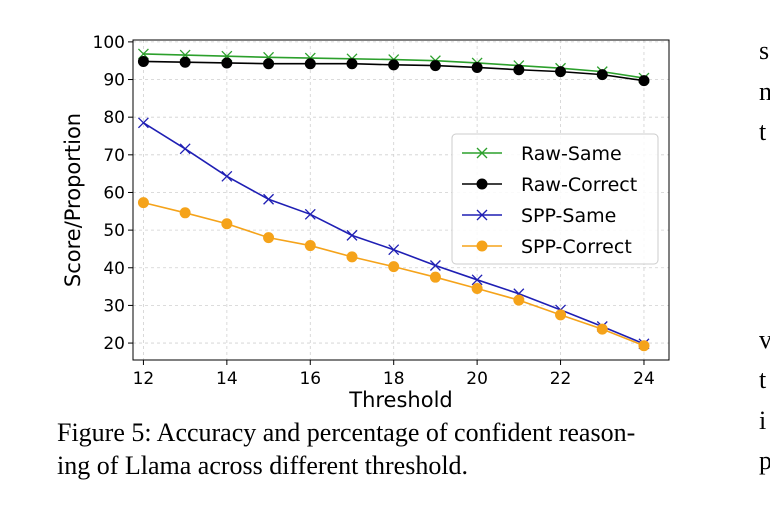 This screenshot has width=770, height=512. What do you see at coordinates (400, 399) in the screenshot?
I see `x-axis-label: Threshold` at bounding box center [400, 399].